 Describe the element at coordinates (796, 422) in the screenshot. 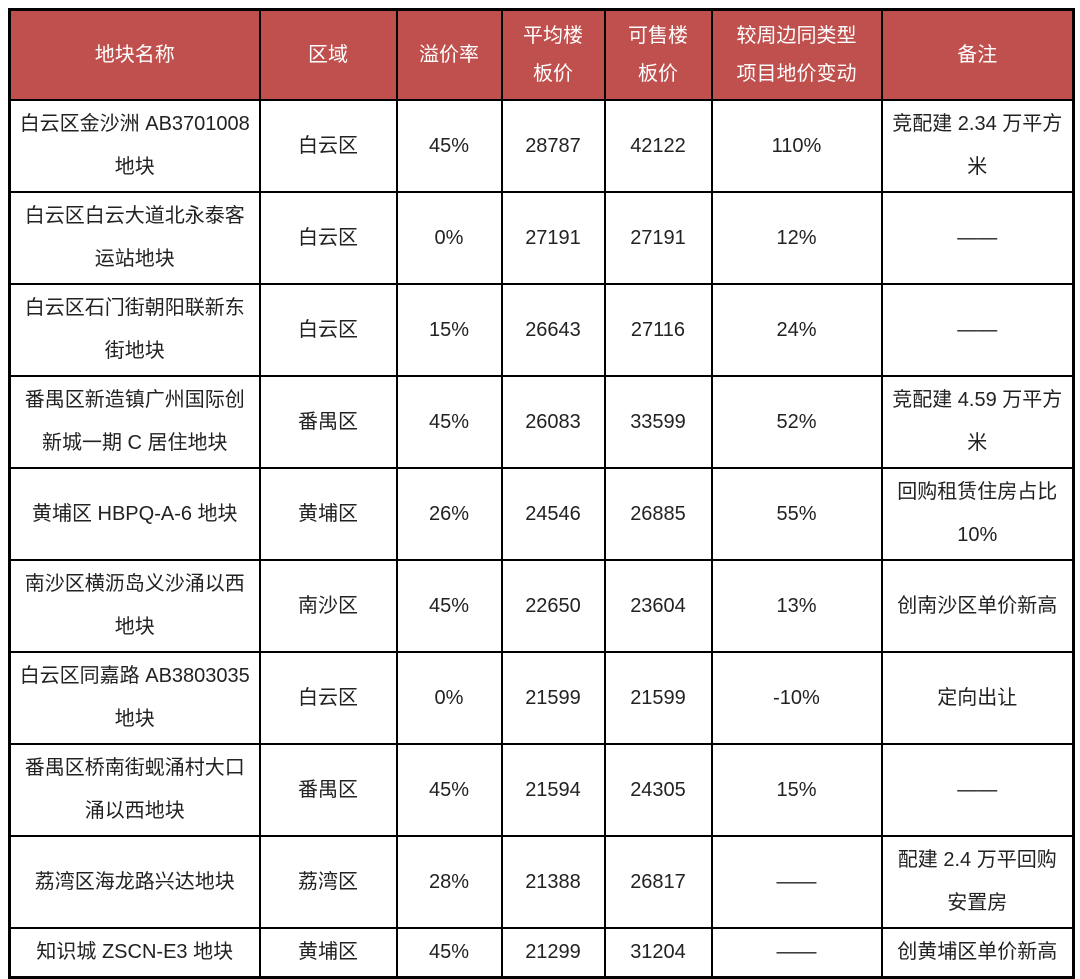

I see `cell-change-vs-nearby: 52%` at that location.